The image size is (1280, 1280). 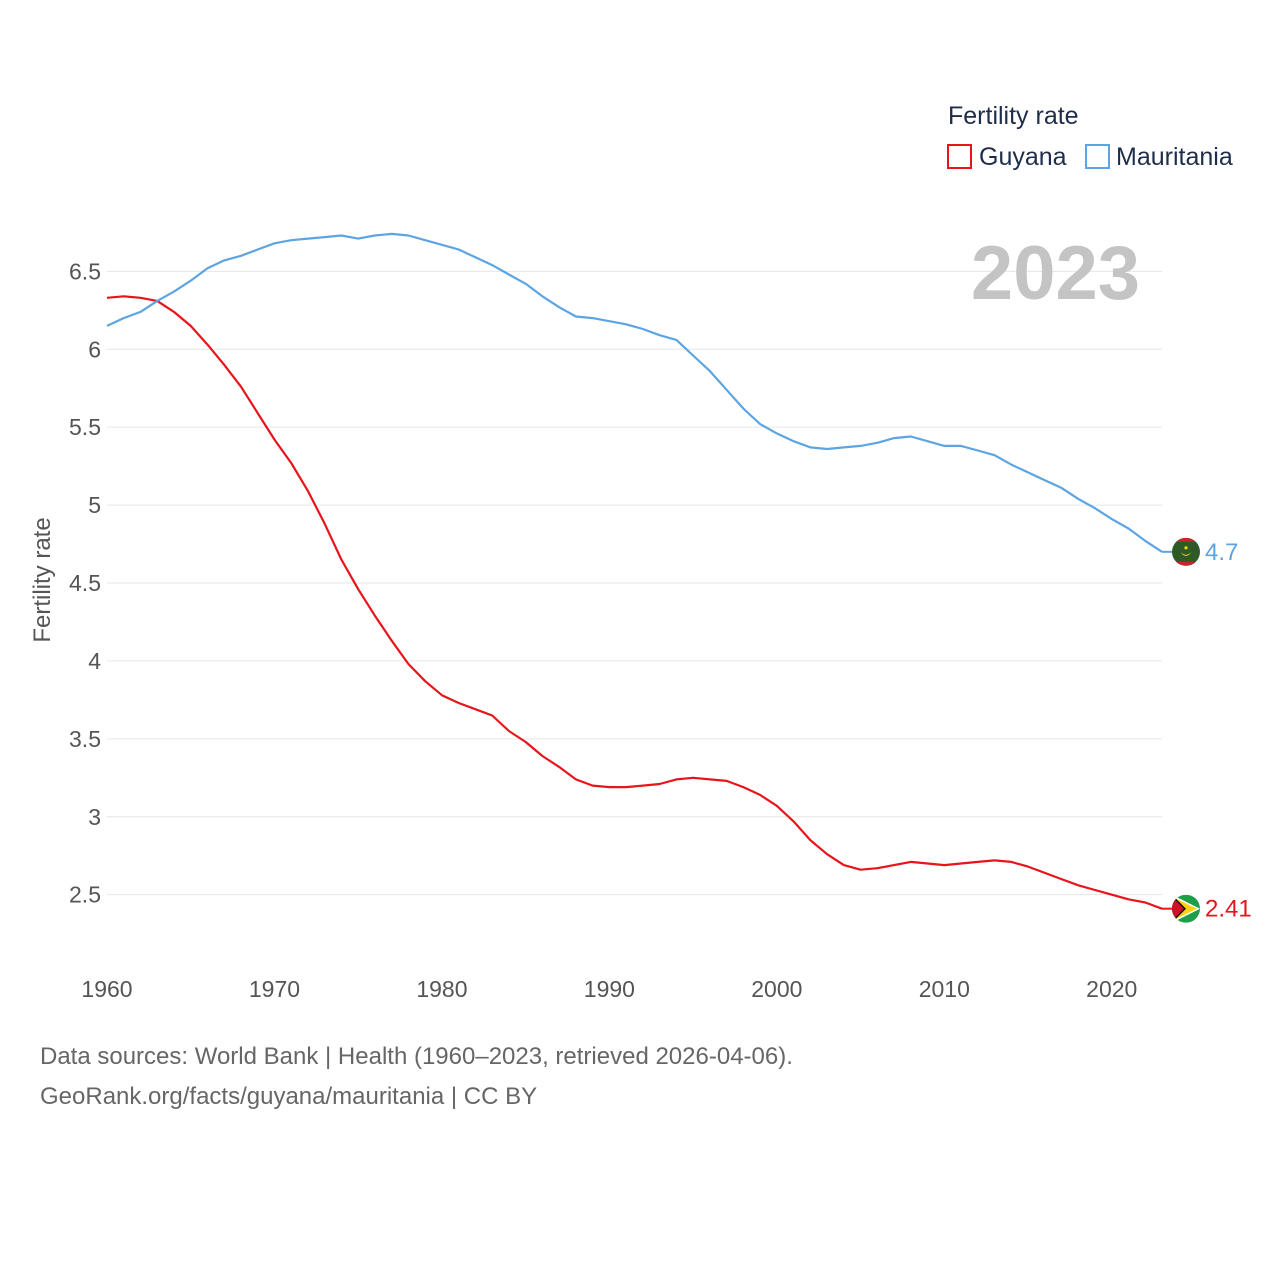 What do you see at coordinates (441, 989) in the screenshot?
I see `x-tick-label: 1980` at bounding box center [441, 989].